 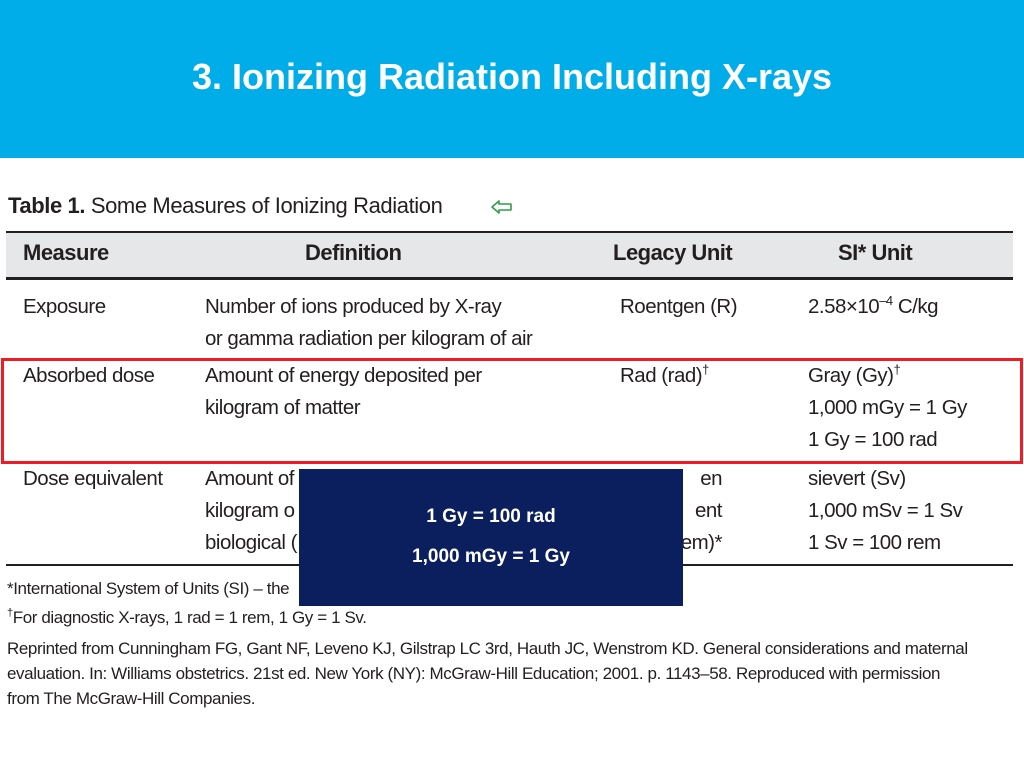 I want to click on text: Gray (Gy), so click(x=851, y=375).